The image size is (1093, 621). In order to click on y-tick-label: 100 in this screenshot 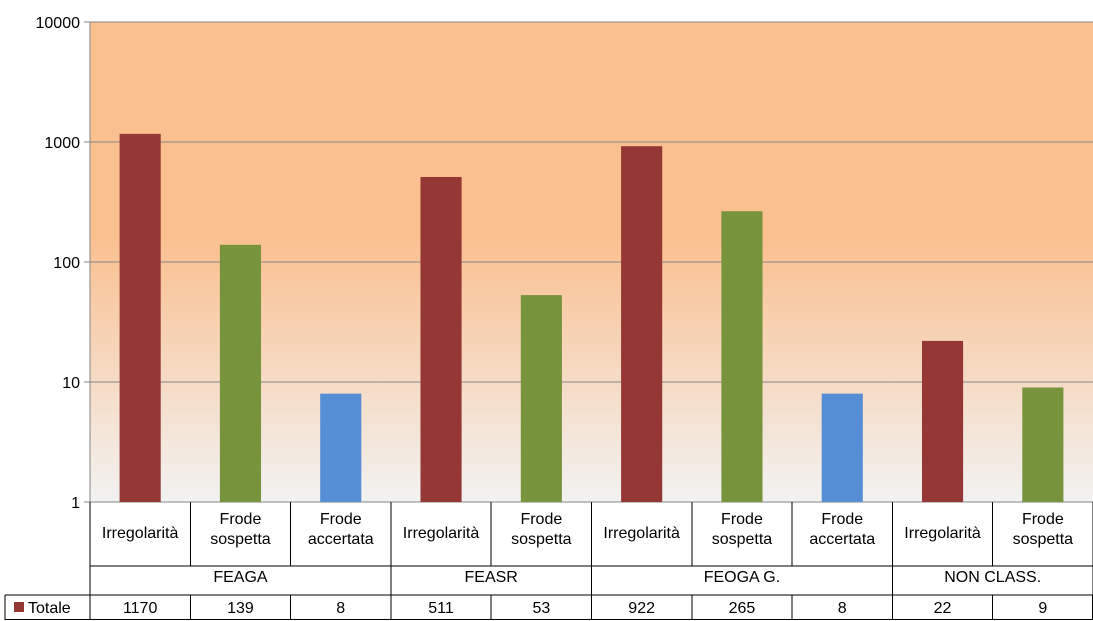, I will do `click(66, 263)`.